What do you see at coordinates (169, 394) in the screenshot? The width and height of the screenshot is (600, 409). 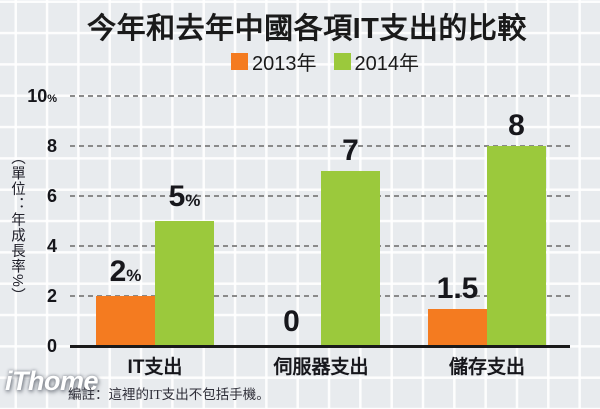 I see `footnote: 編註：這裡的IT支出不包括手機。` at bounding box center [169, 394].